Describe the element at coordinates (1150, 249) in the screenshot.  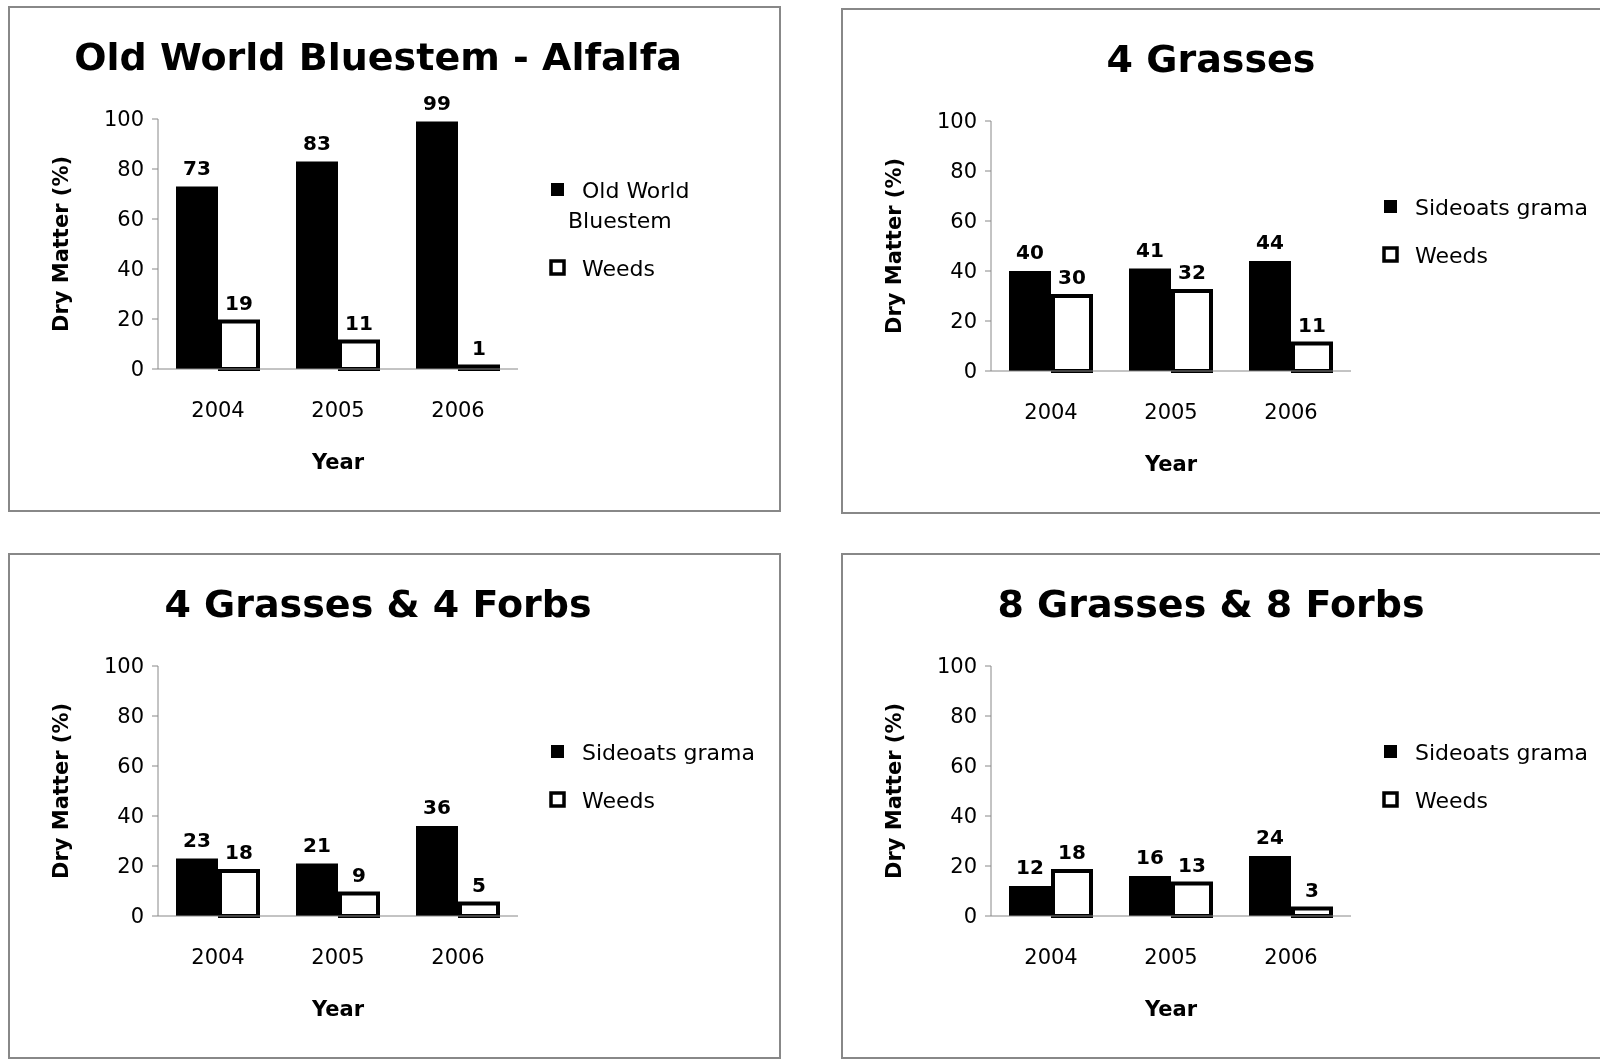
I see `data-label: 41` at that location.